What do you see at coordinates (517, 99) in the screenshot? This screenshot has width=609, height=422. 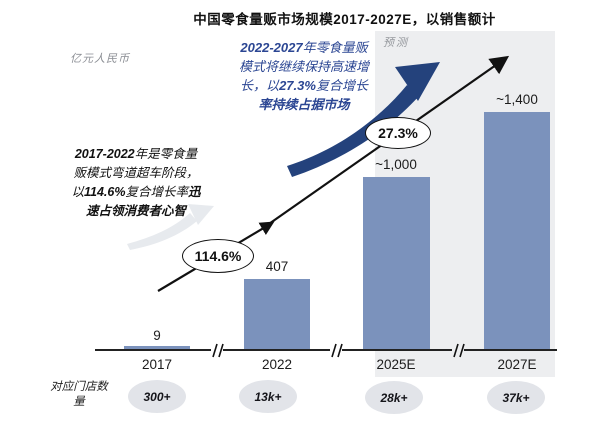 I see `bar-value-2027e: ~1,400` at bounding box center [517, 99].